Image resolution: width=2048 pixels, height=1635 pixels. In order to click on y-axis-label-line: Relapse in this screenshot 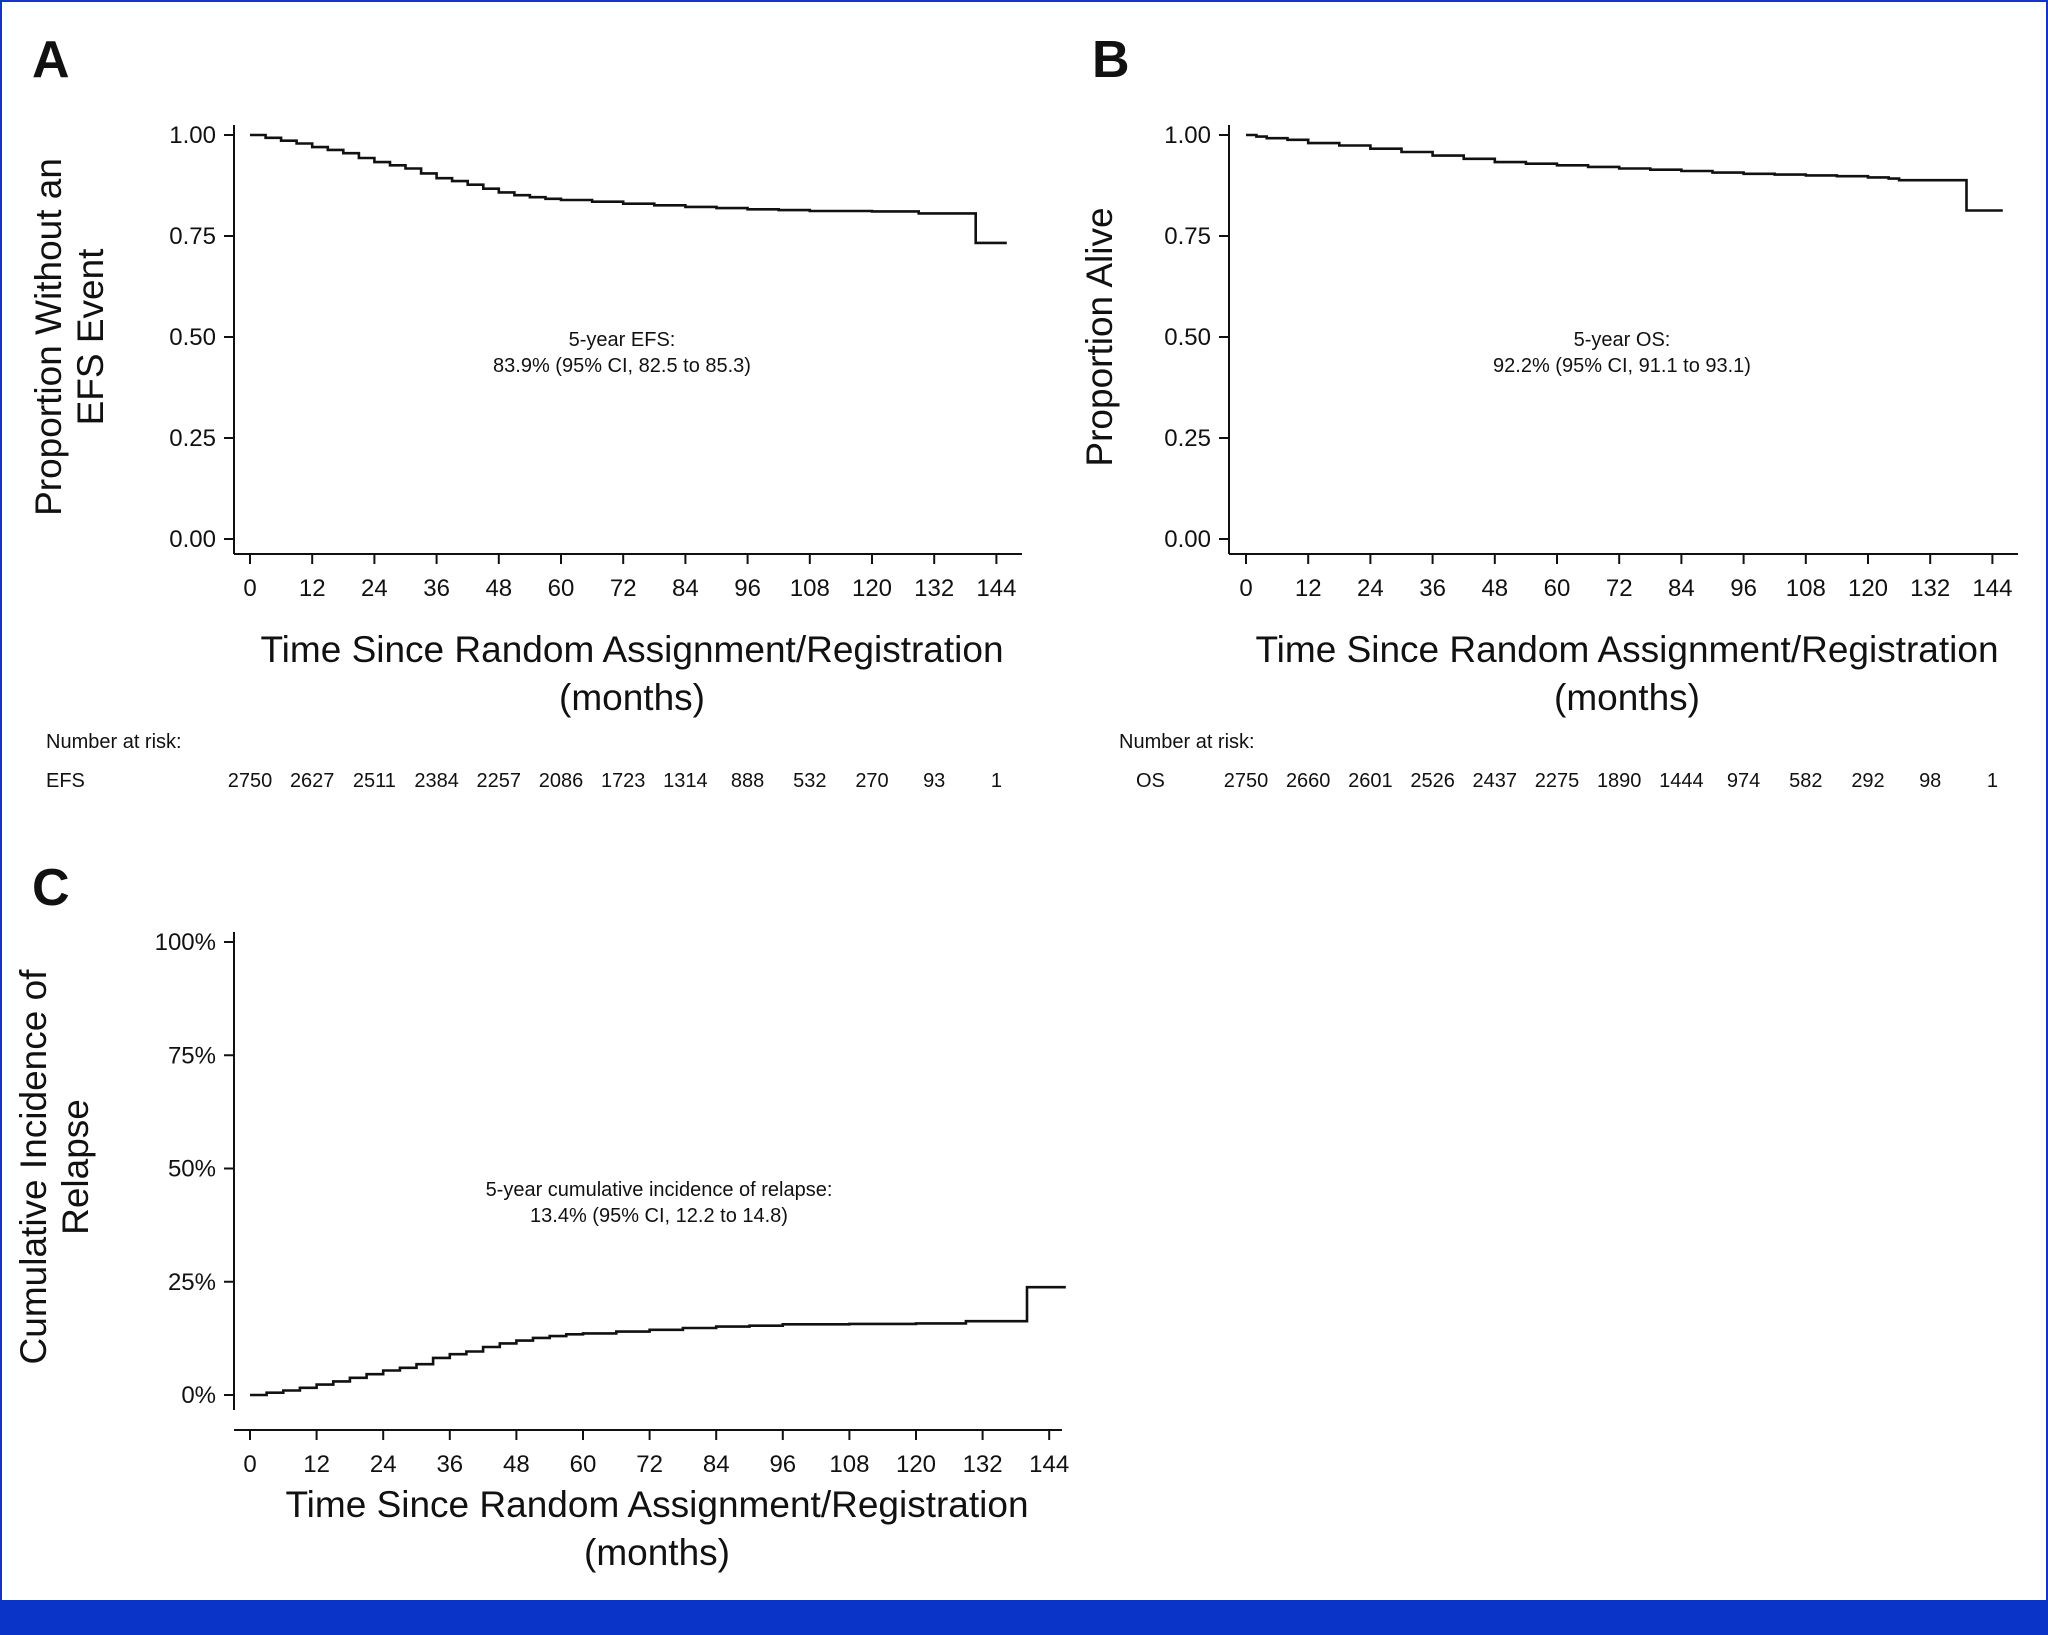, I will do `click(75, 1167)`.